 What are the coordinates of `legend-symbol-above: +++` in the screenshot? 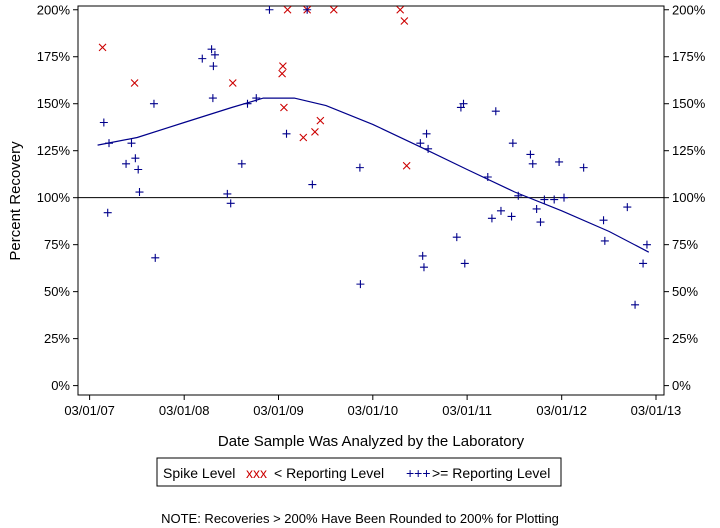 It's located at (418, 473).